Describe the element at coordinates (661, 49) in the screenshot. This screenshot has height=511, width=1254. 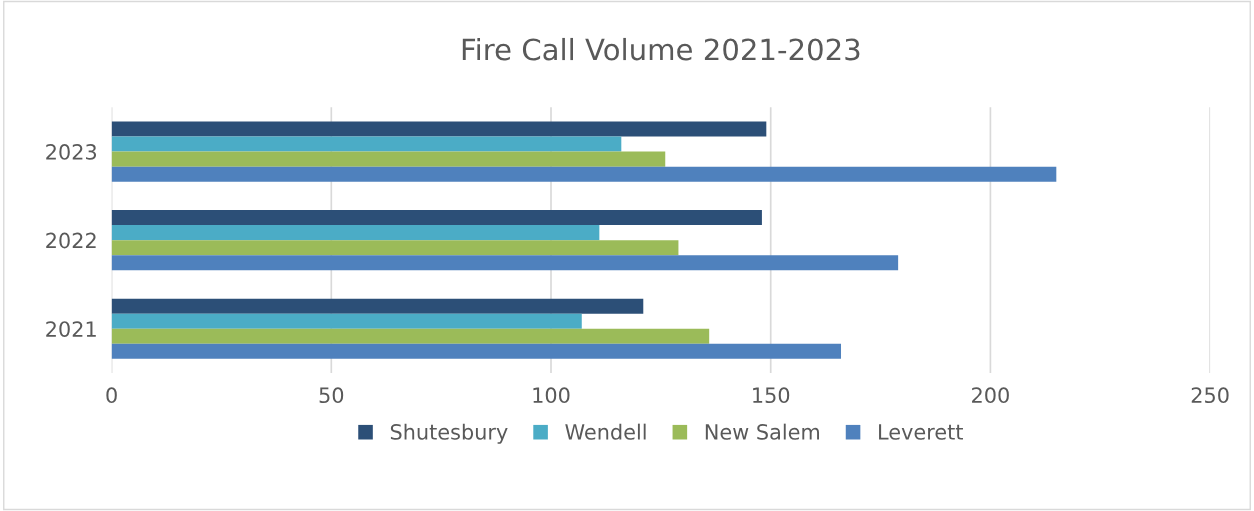
I see `chart-title: Fire Call Volume 2021-2023` at that location.